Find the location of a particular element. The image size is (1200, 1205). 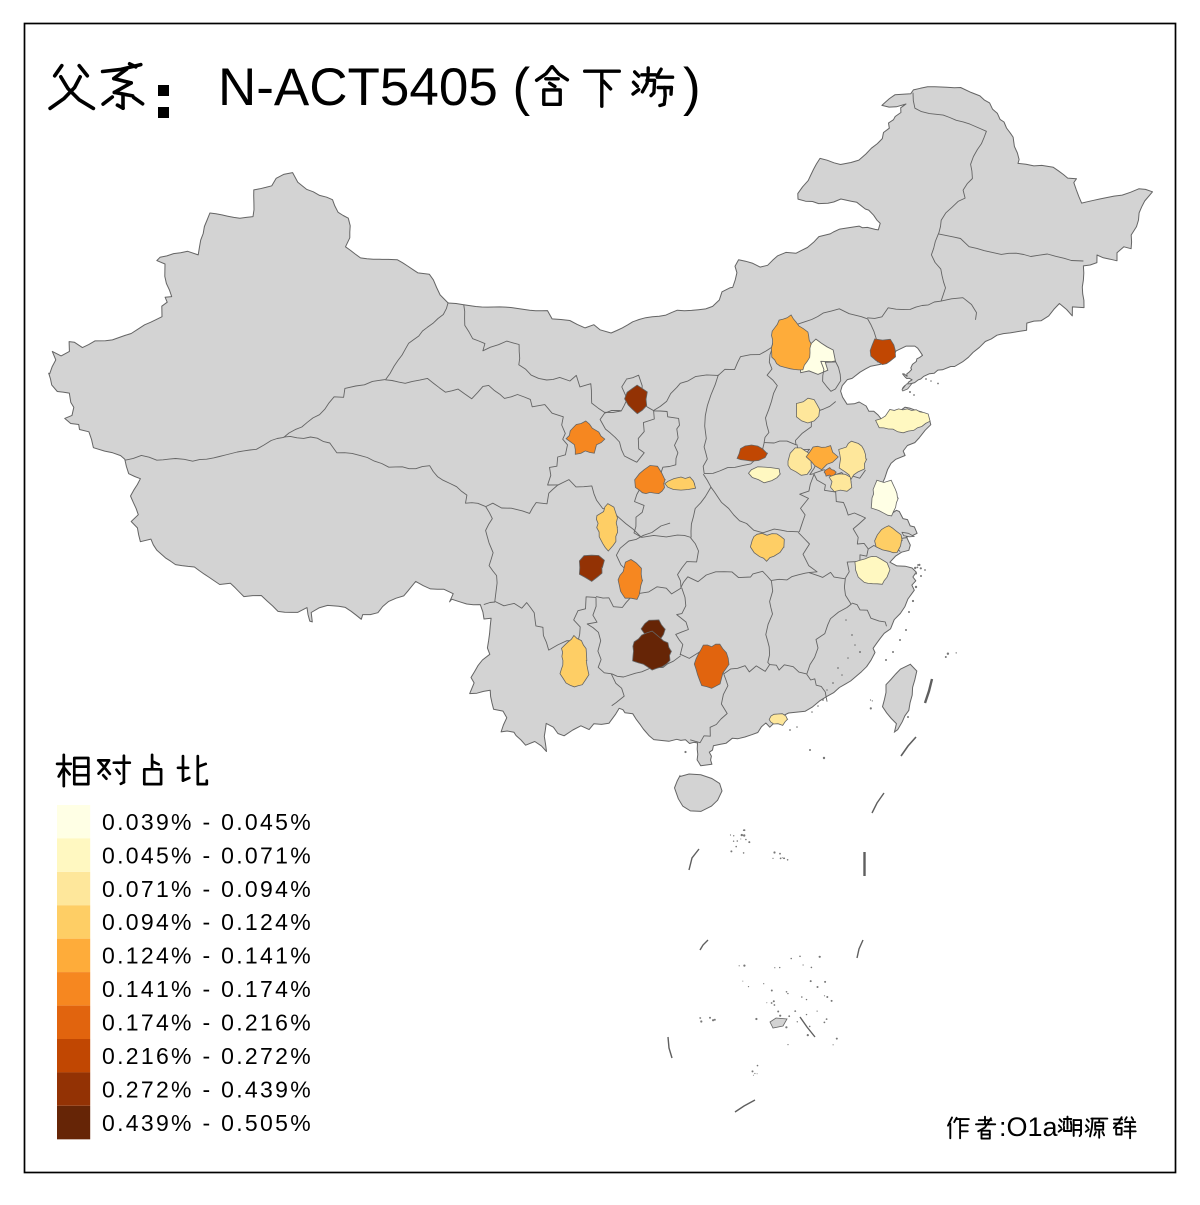

svg-text: :O1a is located at coordinates (1029, 1127).